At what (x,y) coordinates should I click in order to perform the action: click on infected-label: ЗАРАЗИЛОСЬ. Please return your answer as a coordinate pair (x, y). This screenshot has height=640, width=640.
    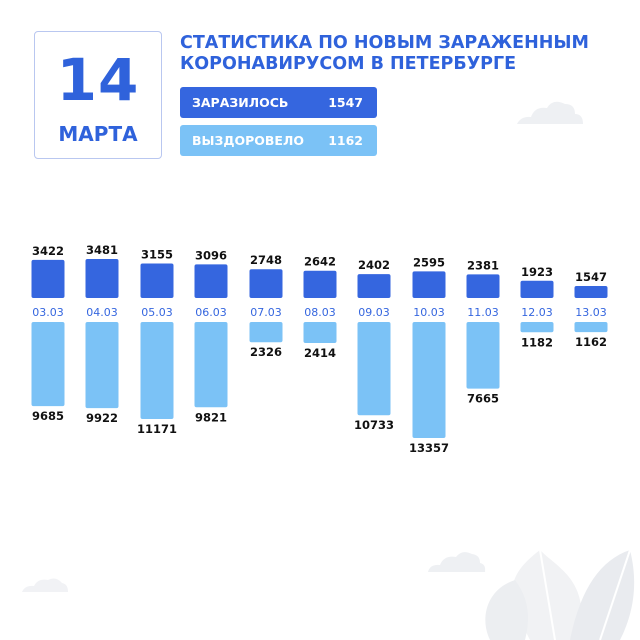
    Looking at the image, I should click on (240, 102).